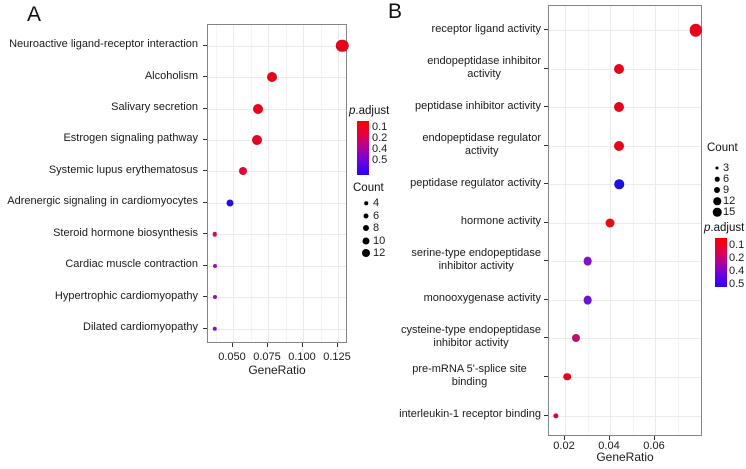 This screenshot has width=746, height=469. Describe the element at coordinates (469, 183) in the screenshot. I see `category-label: peptidase regulator activity` at that location.